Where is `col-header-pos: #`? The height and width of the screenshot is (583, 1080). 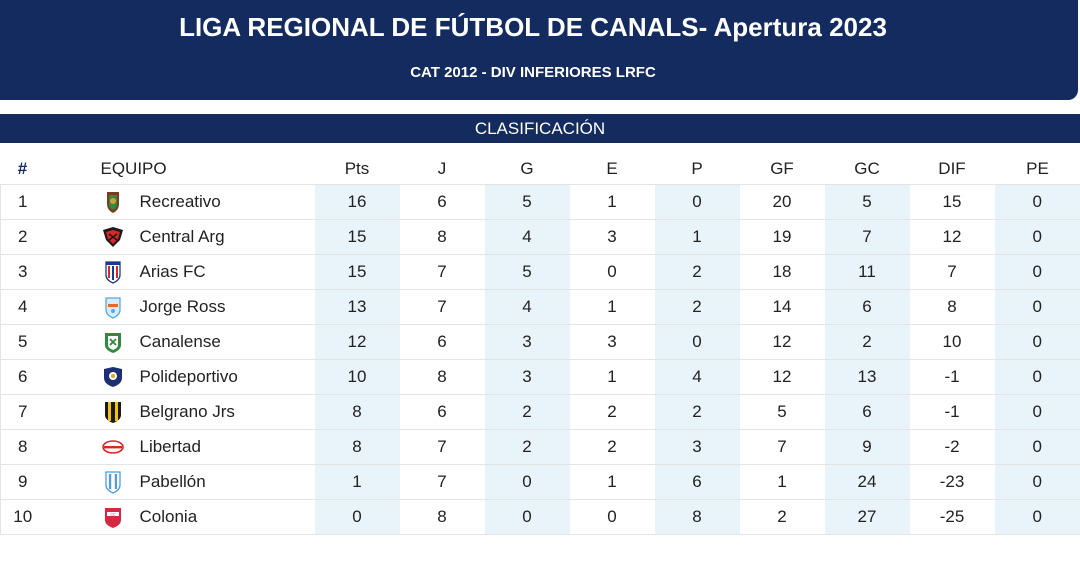
col-header-pos: # is located at coordinates (22, 168).